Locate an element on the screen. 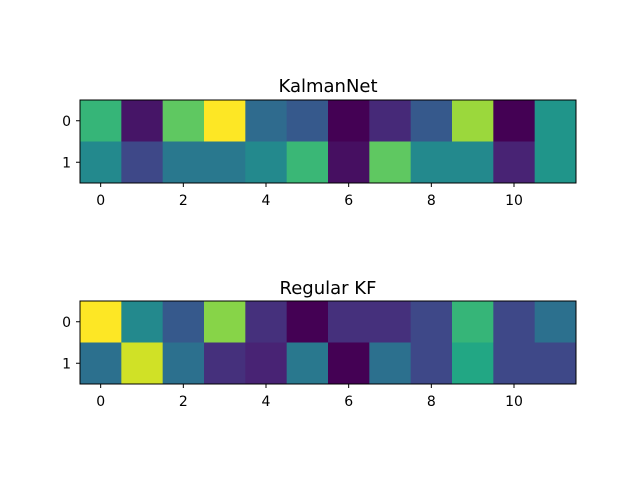 Image resolution: width=640 pixels, height=480 pixels. heatmap-title: Regular KF is located at coordinates (328, 288).